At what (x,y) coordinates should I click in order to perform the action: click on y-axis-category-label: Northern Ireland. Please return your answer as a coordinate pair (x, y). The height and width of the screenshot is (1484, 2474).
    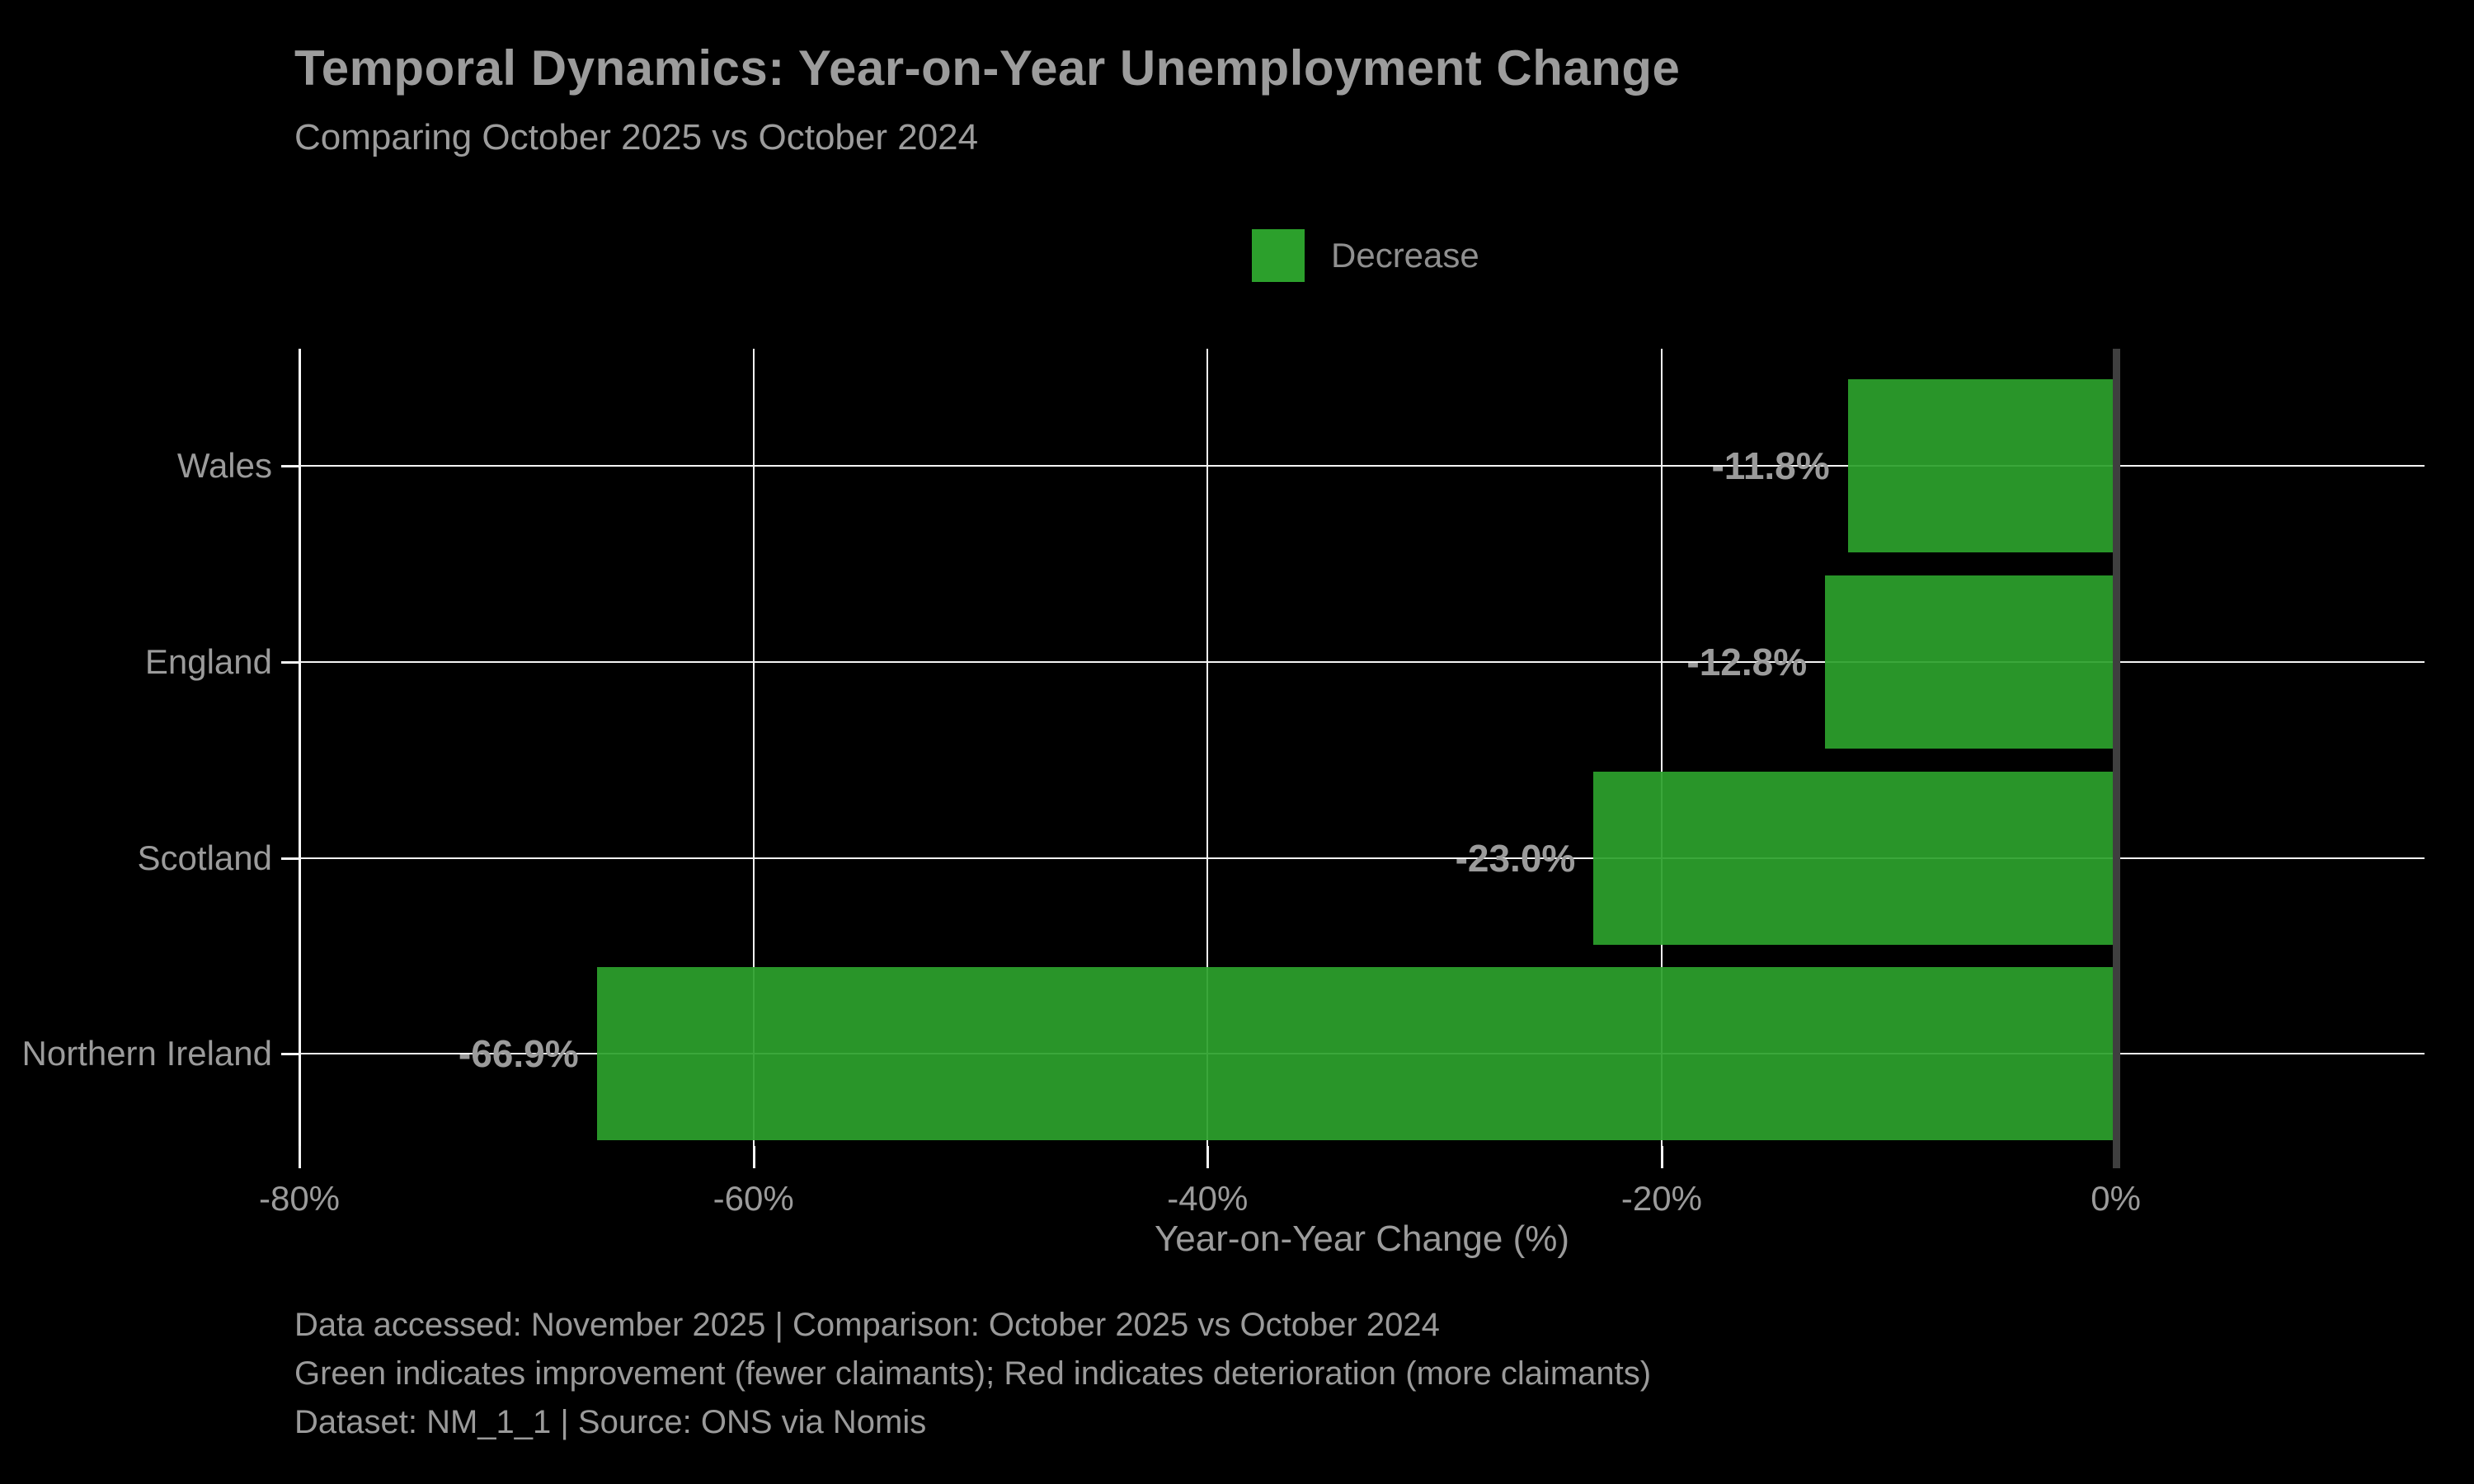
    Looking at the image, I should click on (147, 1053).